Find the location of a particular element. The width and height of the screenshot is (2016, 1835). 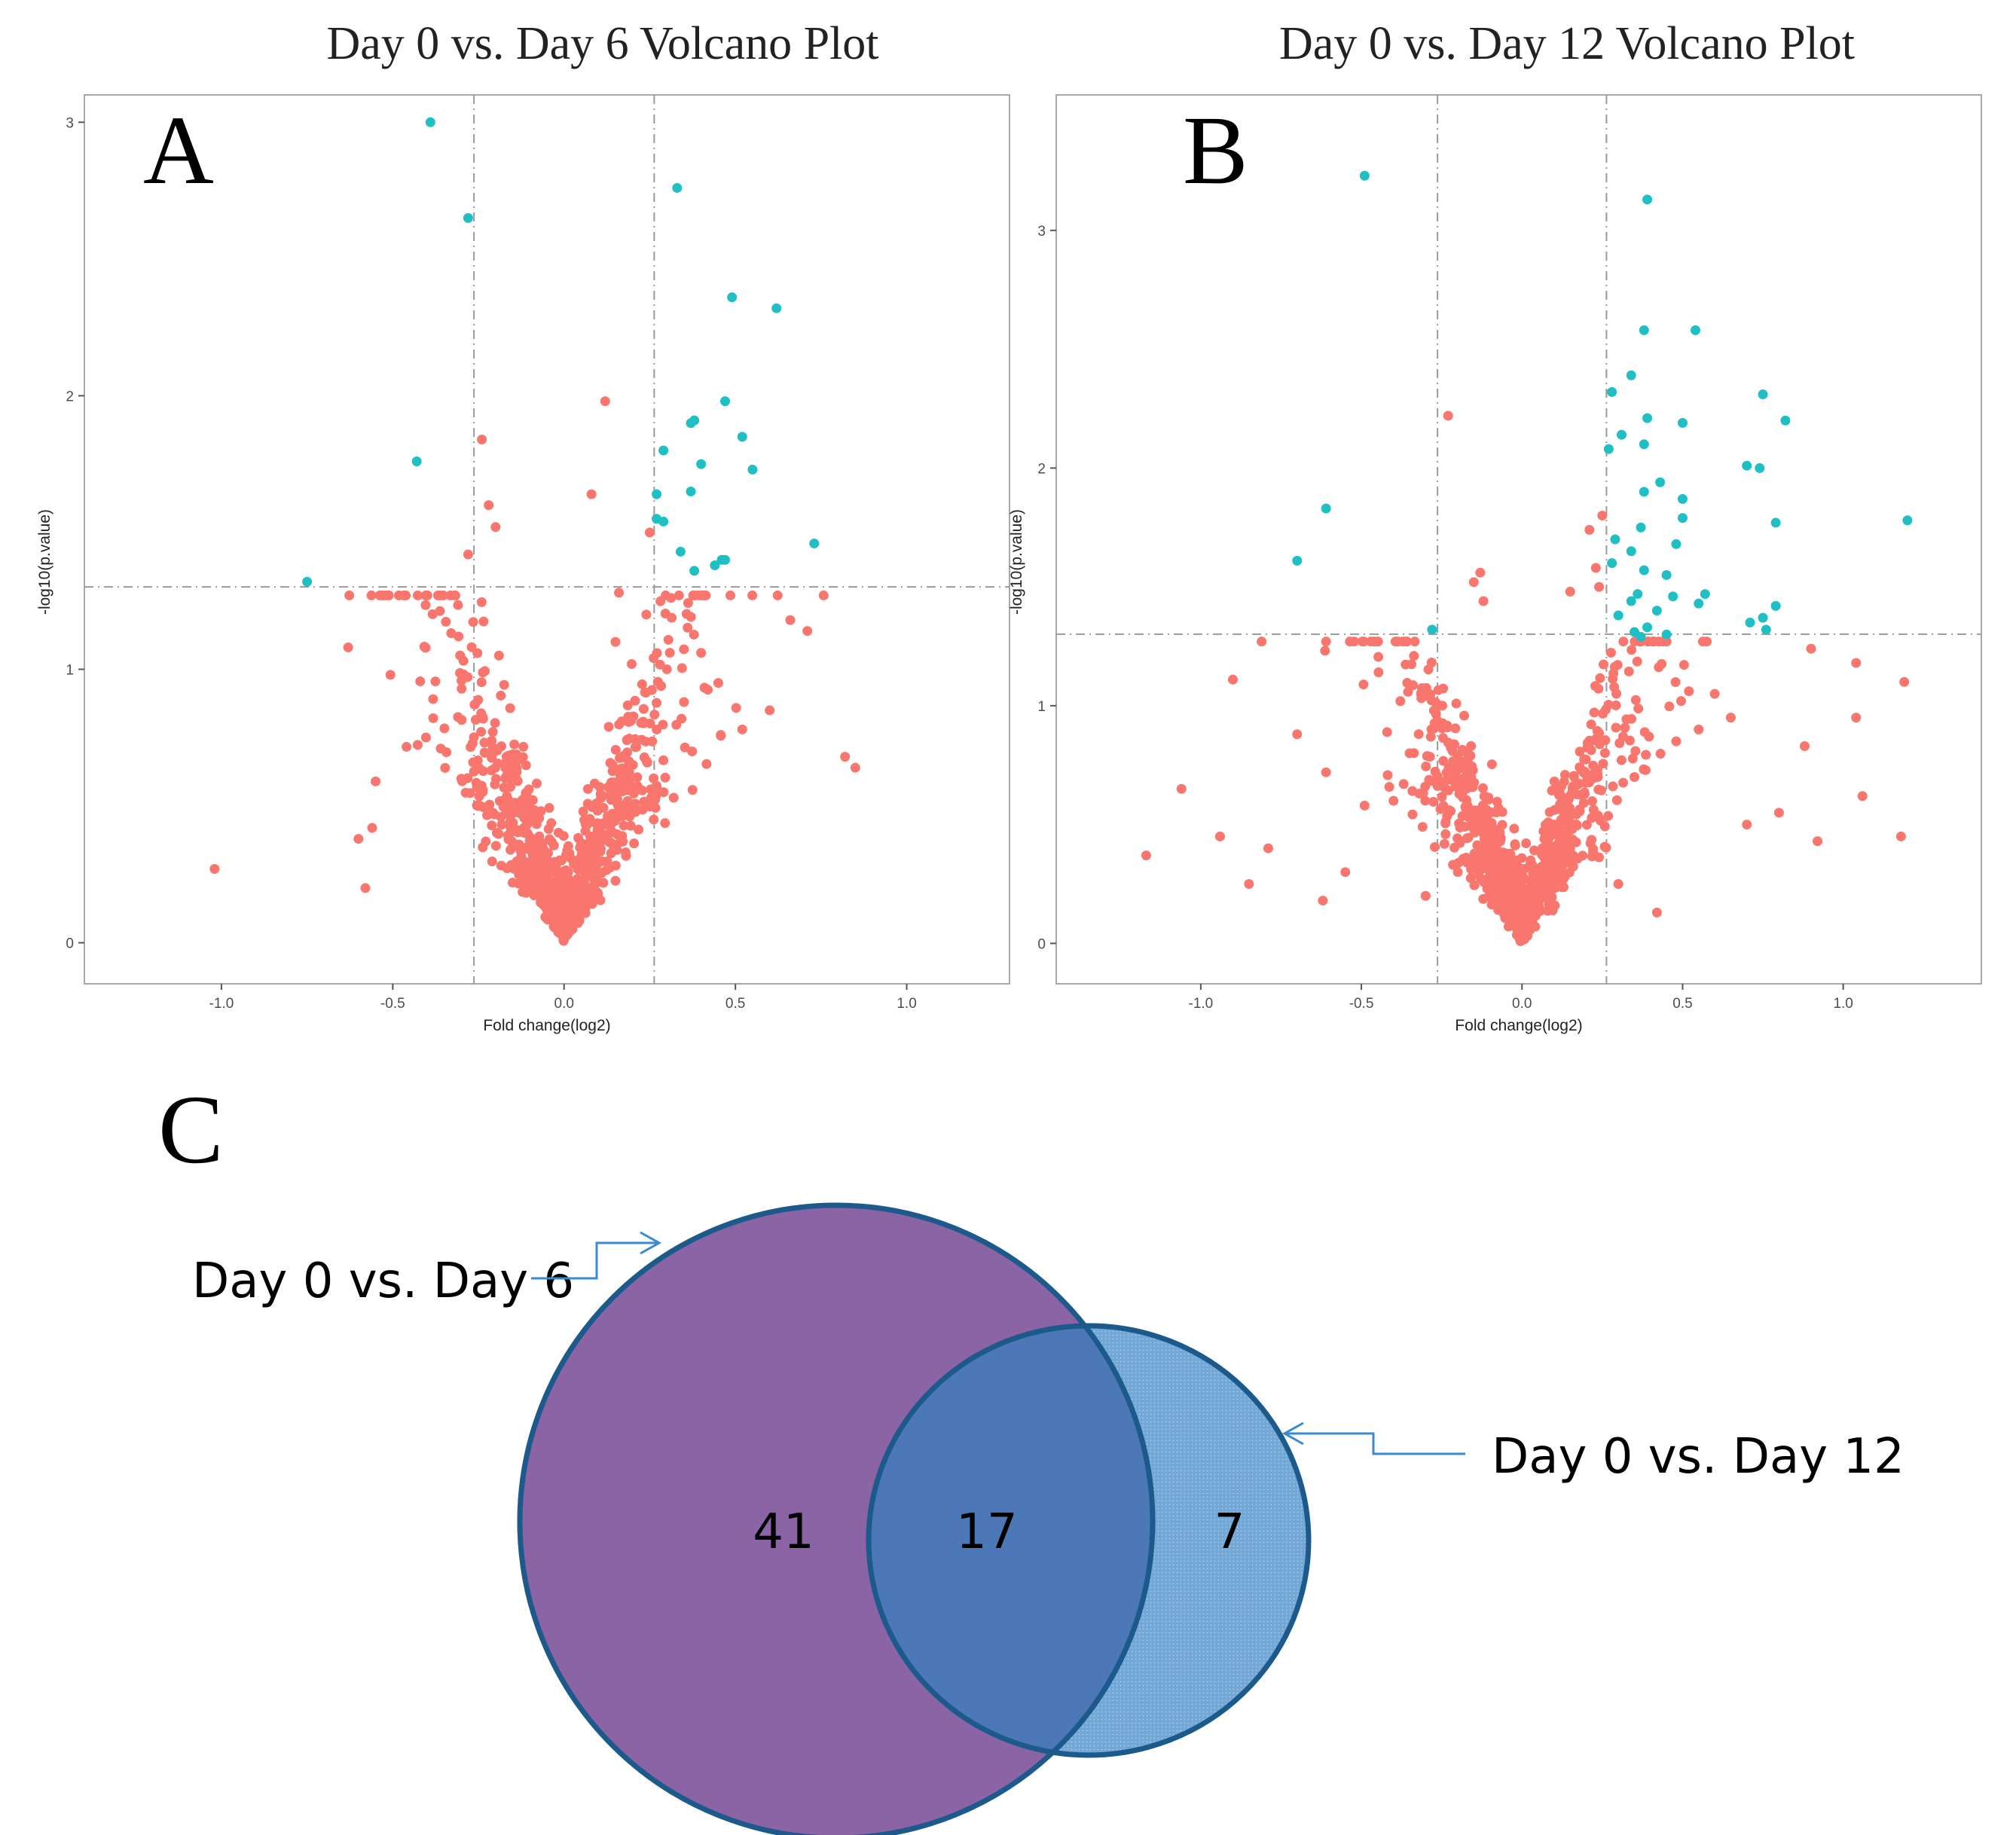

venn-set-day6-outline is located at coordinates (836, 1518).